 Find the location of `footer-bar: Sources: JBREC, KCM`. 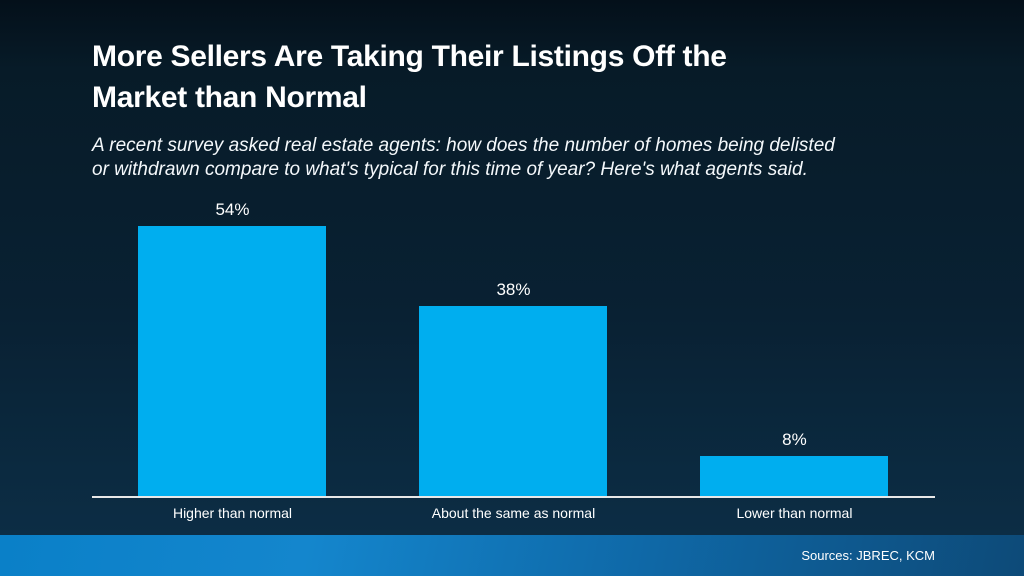

footer-bar: Sources: JBREC, KCM is located at coordinates (512, 555).